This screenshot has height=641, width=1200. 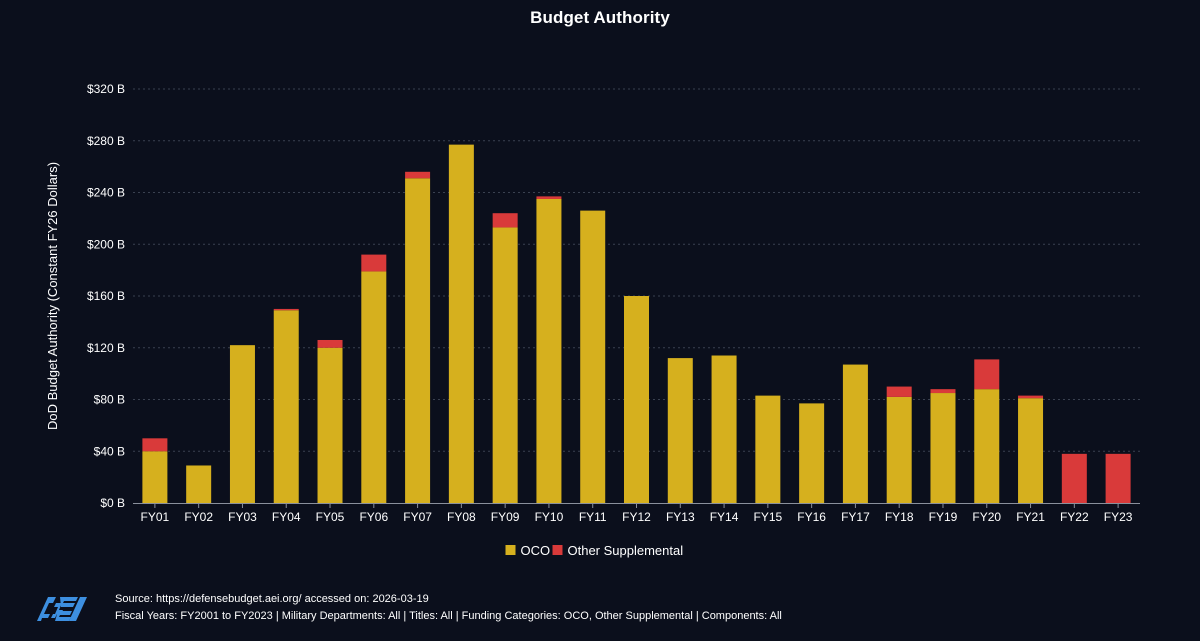 What do you see at coordinates (680, 517) in the screenshot?
I see `x-tick-label: FY13` at bounding box center [680, 517].